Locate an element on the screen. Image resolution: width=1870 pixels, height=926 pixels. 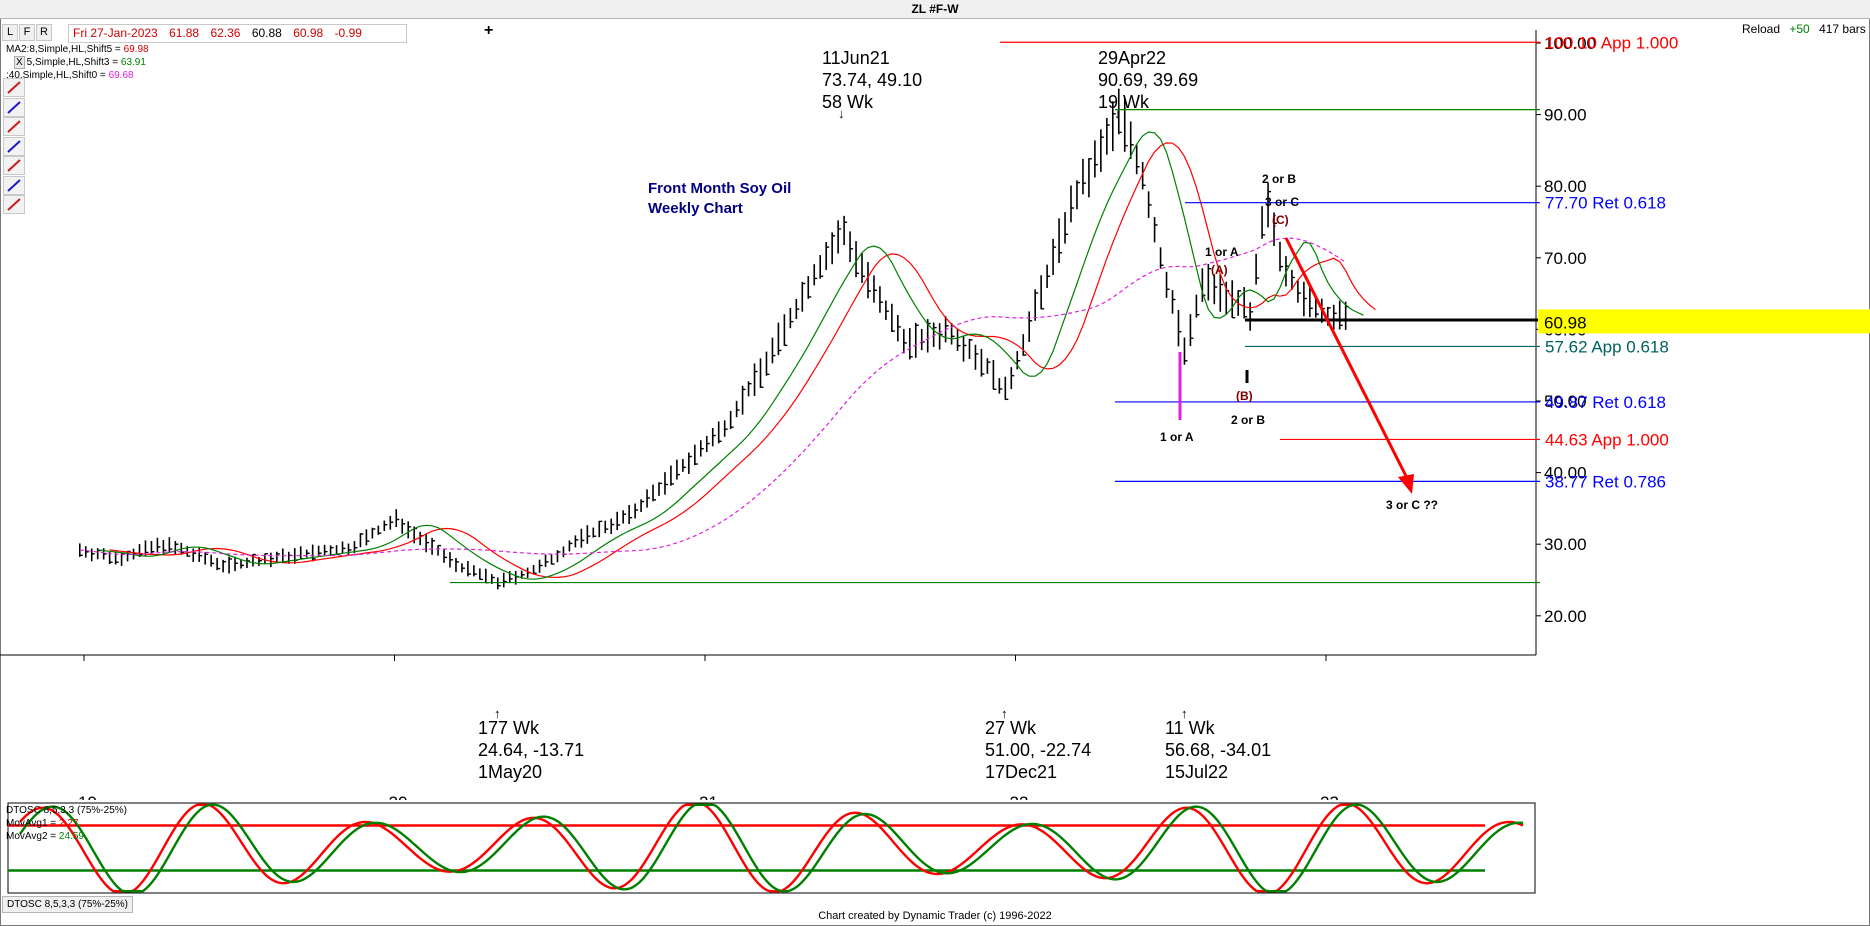
level-label-app100: 100.10 App 1.000 is located at coordinates (1611, 42).